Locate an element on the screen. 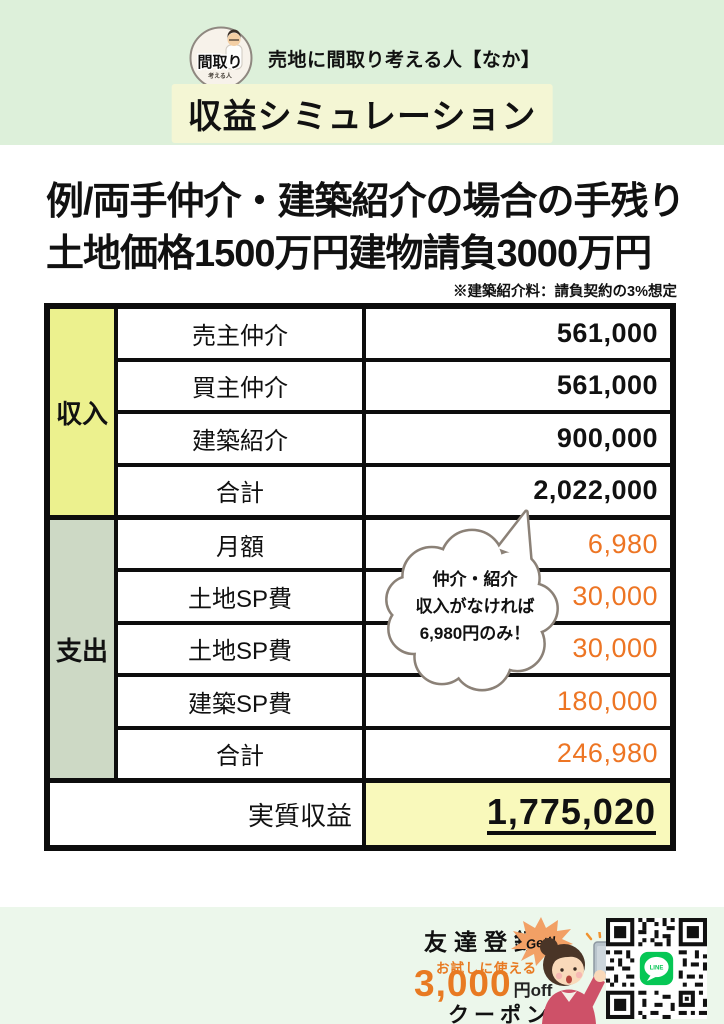  trial-label: お試しに使える is located at coordinates (487, 968).